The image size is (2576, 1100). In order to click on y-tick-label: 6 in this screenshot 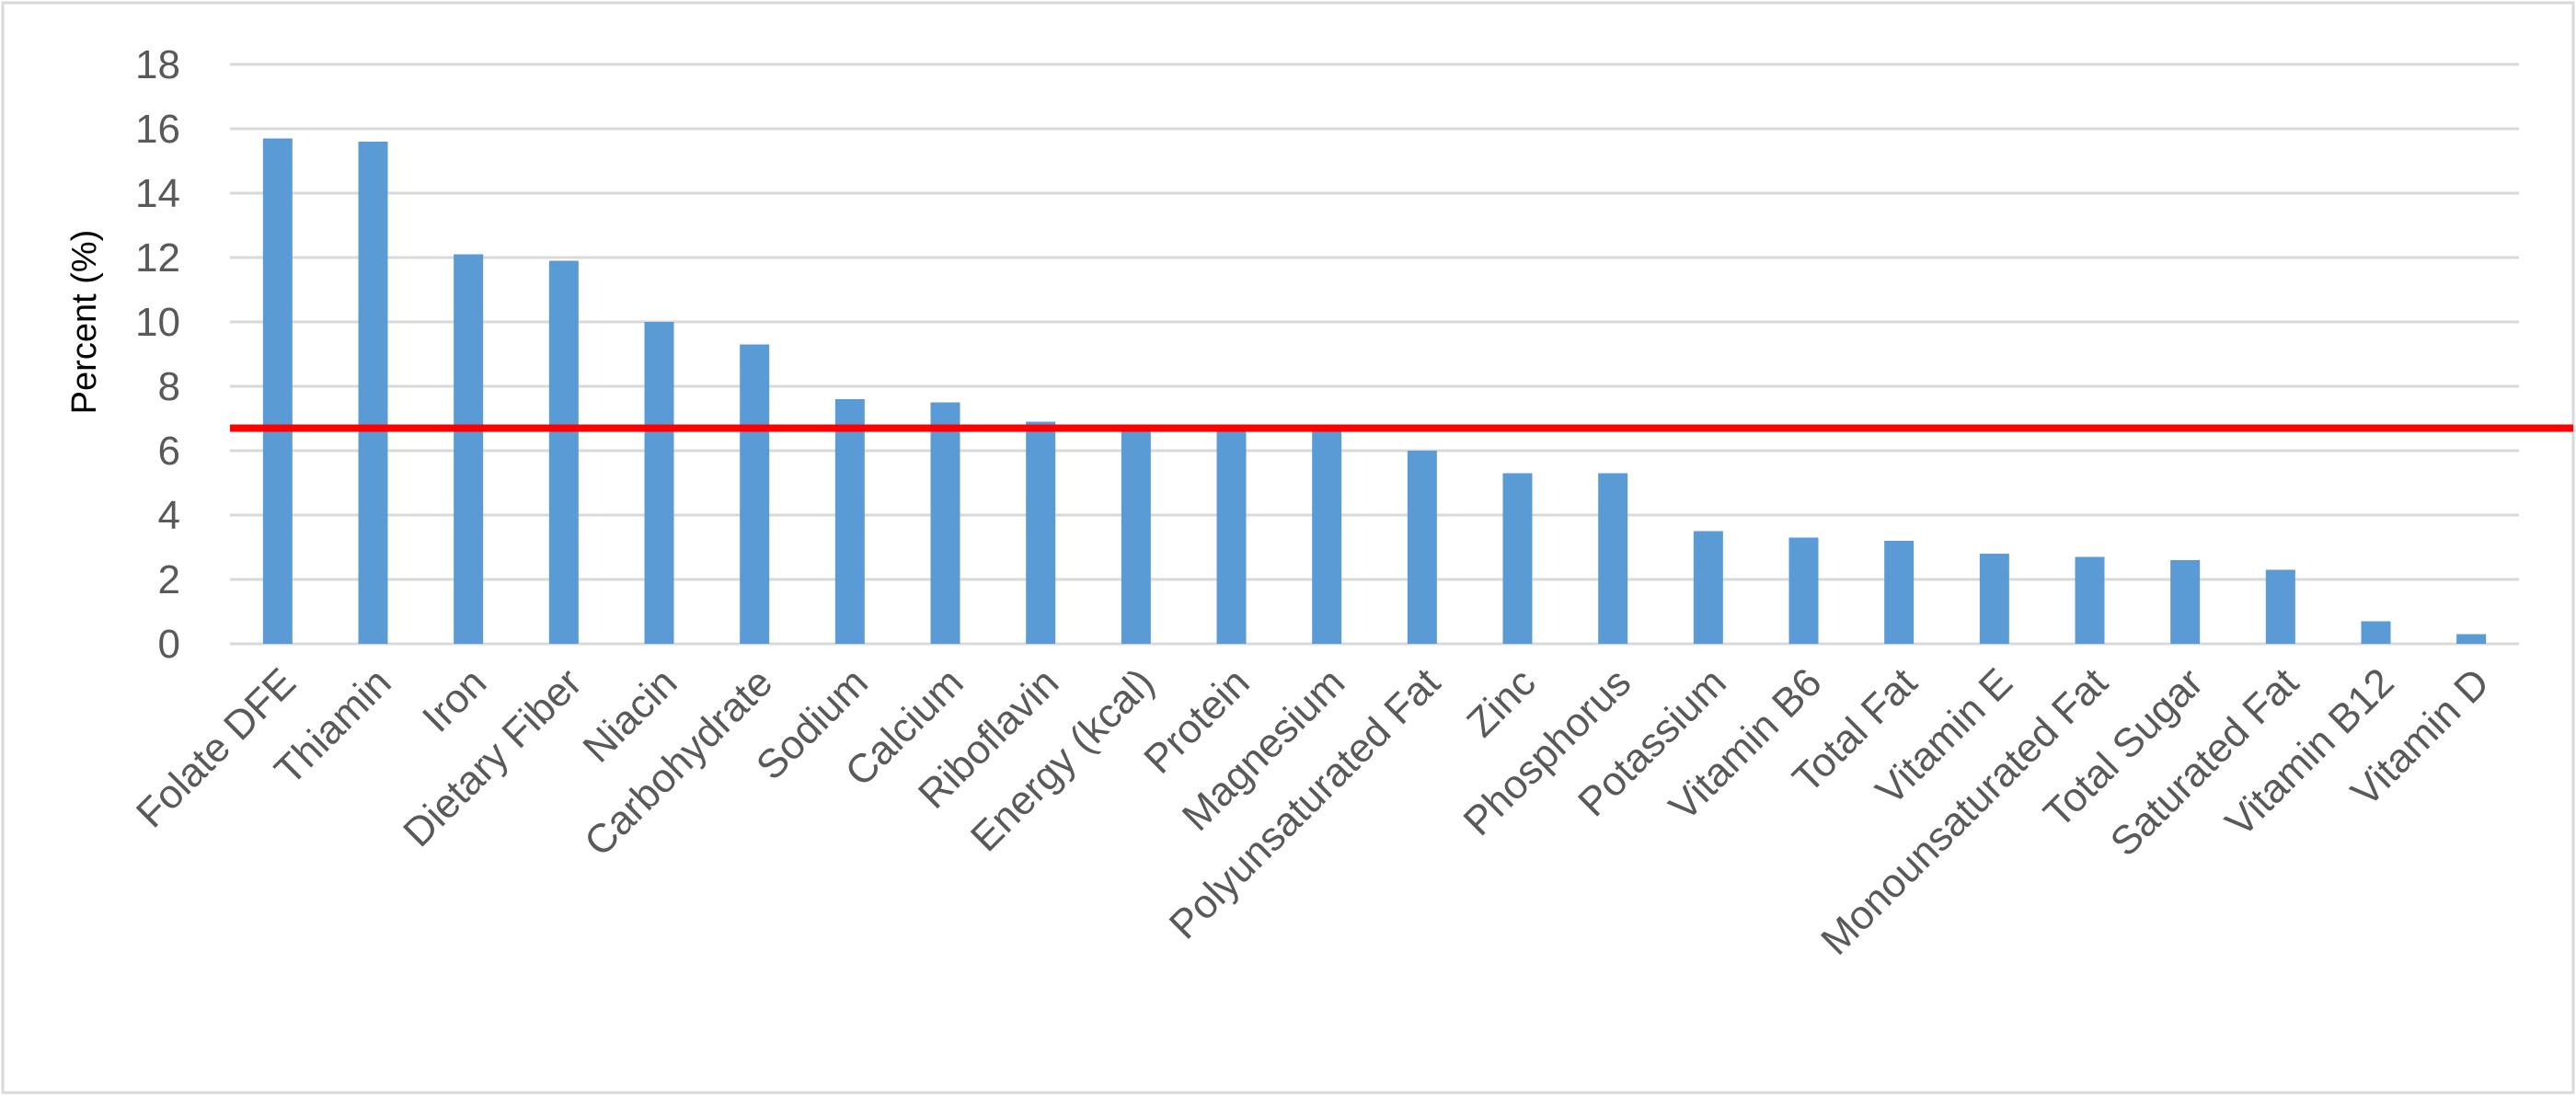, I will do `click(169, 451)`.